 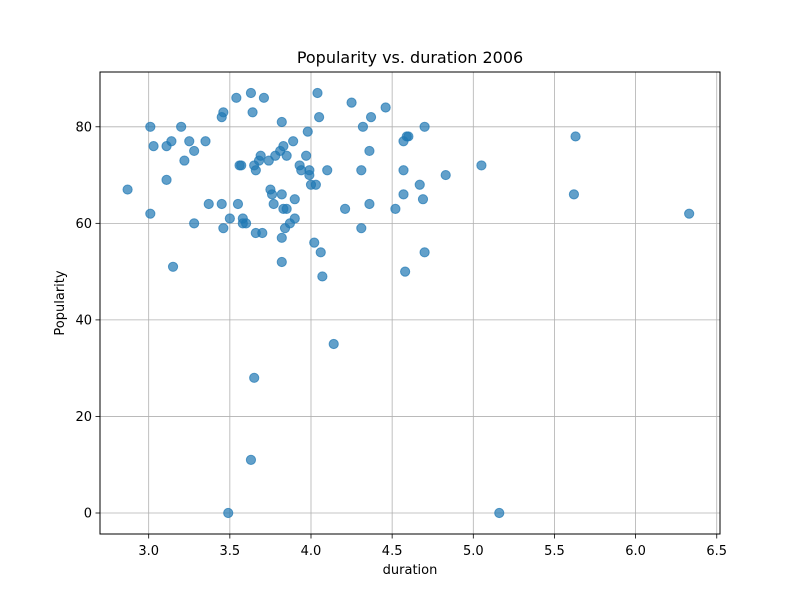 What do you see at coordinates (88, 514) in the screenshot?
I see `y-tick-label: 0` at bounding box center [88, 514].